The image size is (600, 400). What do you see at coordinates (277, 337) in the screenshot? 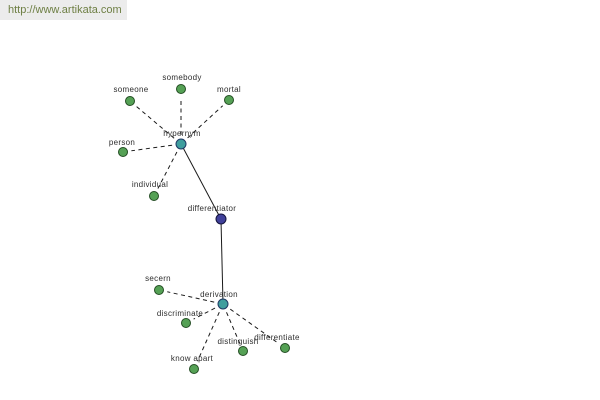
I see `node-label-differentiate: differentiate` at bounding box center [277, 337].